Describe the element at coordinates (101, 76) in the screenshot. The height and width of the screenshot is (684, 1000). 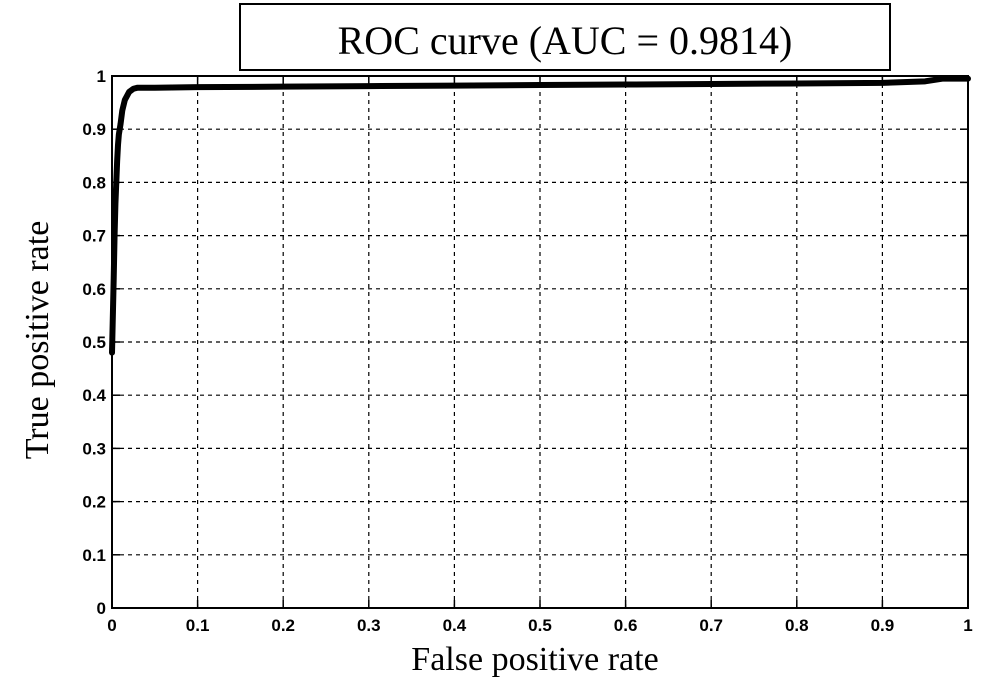
I see `y-tick-label: 1` at that location.